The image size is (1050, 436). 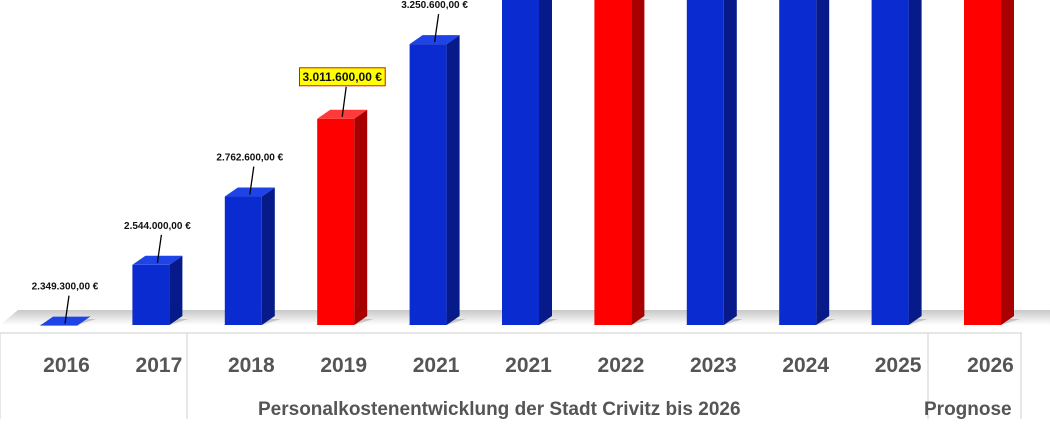 I want to click on value-label-text: 2.762.600,00 €, so click(x=249, y=158).